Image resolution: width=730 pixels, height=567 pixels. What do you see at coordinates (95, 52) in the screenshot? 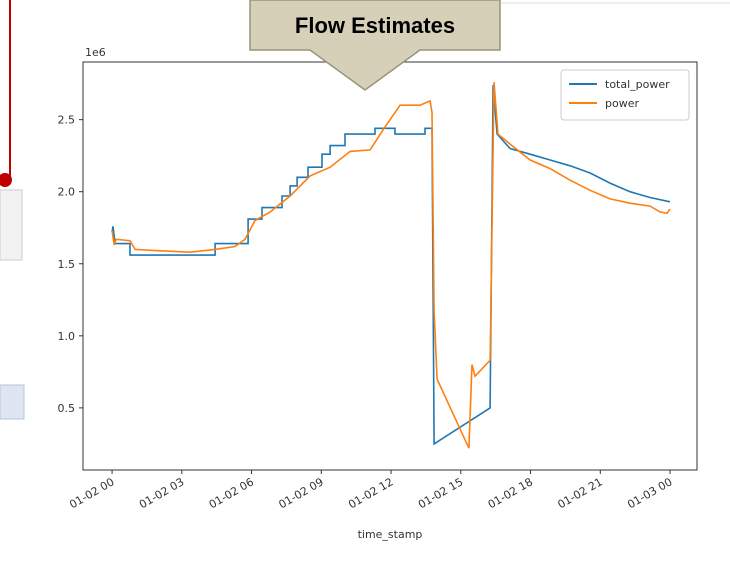
I see `offset-label: 1e6` at bounding box center [95, 52].